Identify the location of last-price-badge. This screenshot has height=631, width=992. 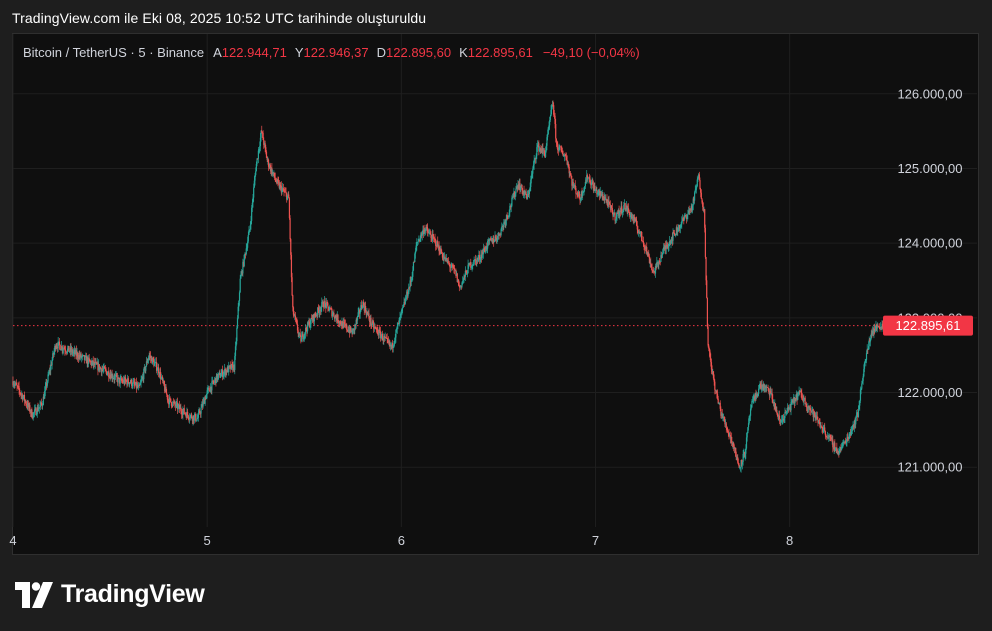
(928, 325).